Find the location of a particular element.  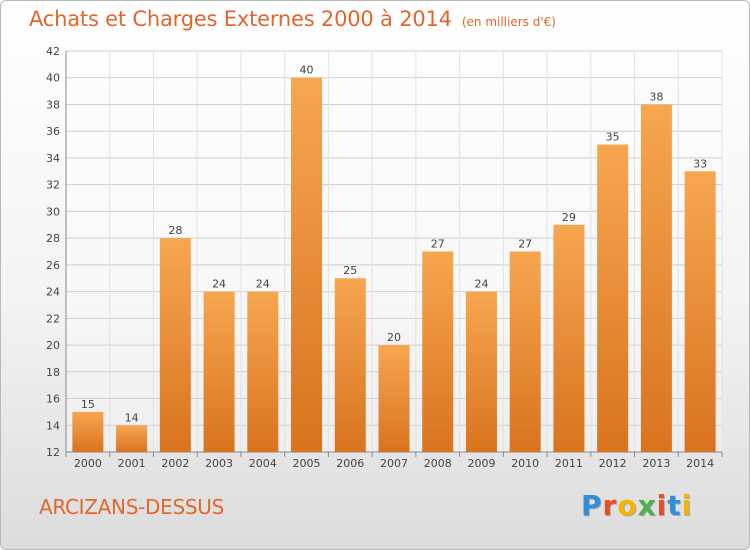

bar-2008 is located at coordinates (438, 351).